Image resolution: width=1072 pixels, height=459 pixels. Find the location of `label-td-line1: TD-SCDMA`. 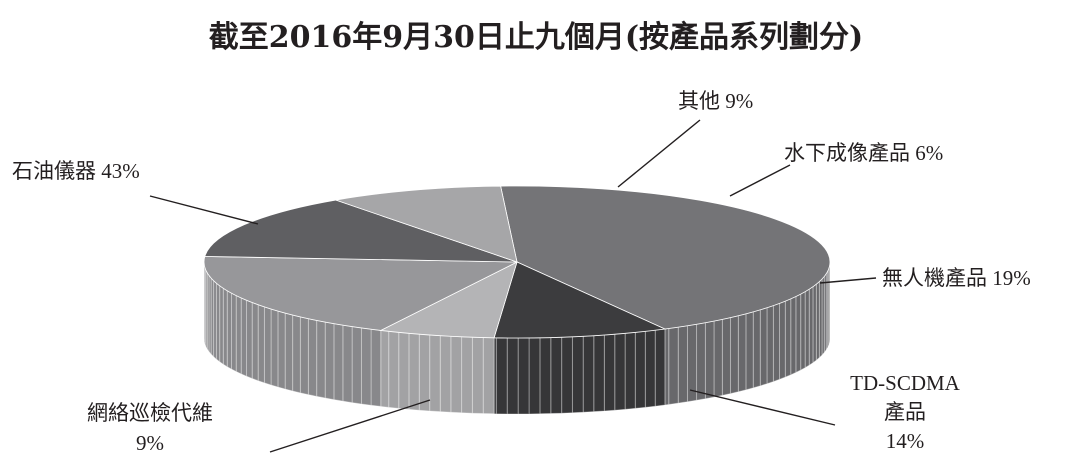

label-td-line1: TD-SCDMA is located at coordinates (905, 383).